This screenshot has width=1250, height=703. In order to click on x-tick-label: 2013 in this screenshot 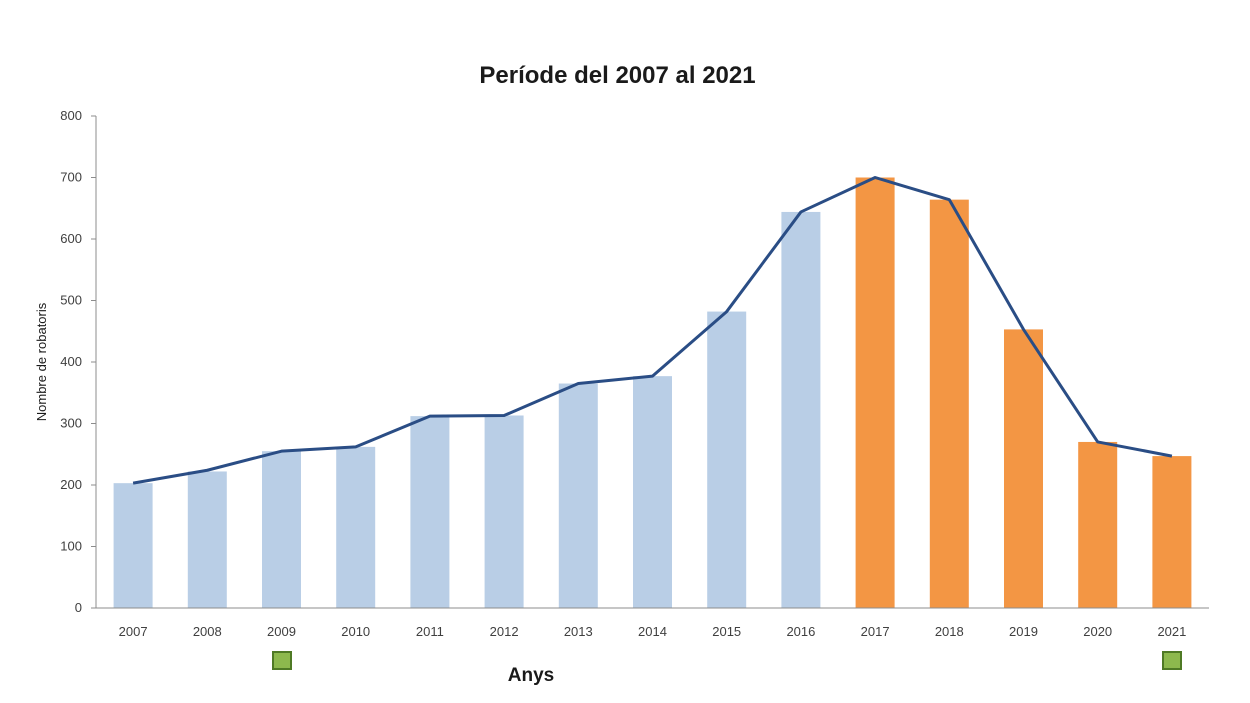, I will do `click(578, 631)`.